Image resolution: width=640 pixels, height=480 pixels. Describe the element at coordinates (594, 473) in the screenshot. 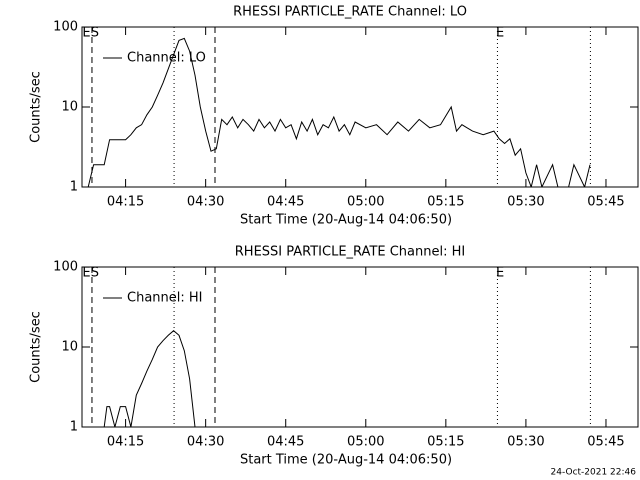

I see `footer-timestamp: 24-Oct-2021 22:46` at that location.